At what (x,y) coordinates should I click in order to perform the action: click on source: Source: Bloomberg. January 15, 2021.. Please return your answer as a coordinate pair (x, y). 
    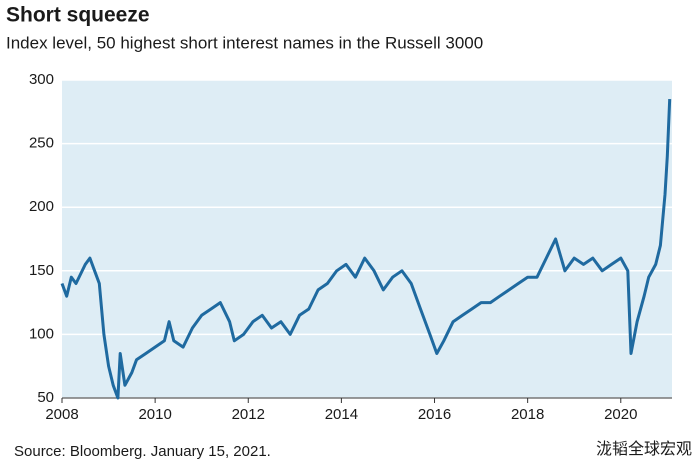
    Looking at the image, I should click on (142, 451).